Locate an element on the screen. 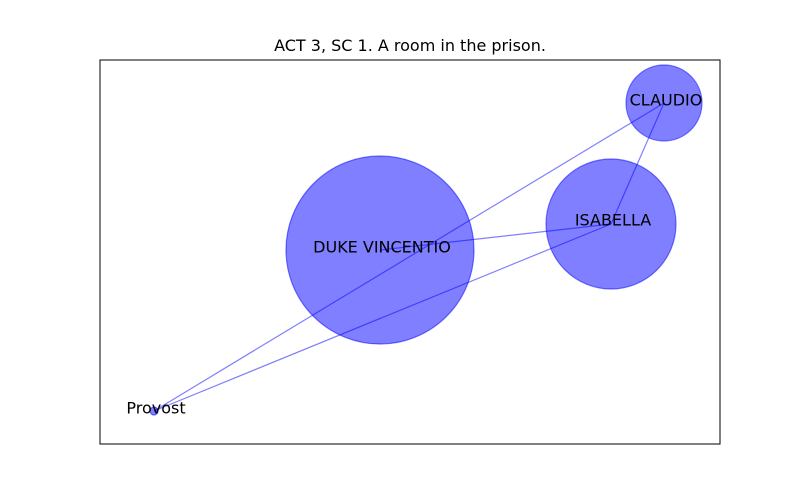 The image size is (800, 500). figure-title: ACT 3, SC 1. A room in the prison. is located at coordinates (410, 45).